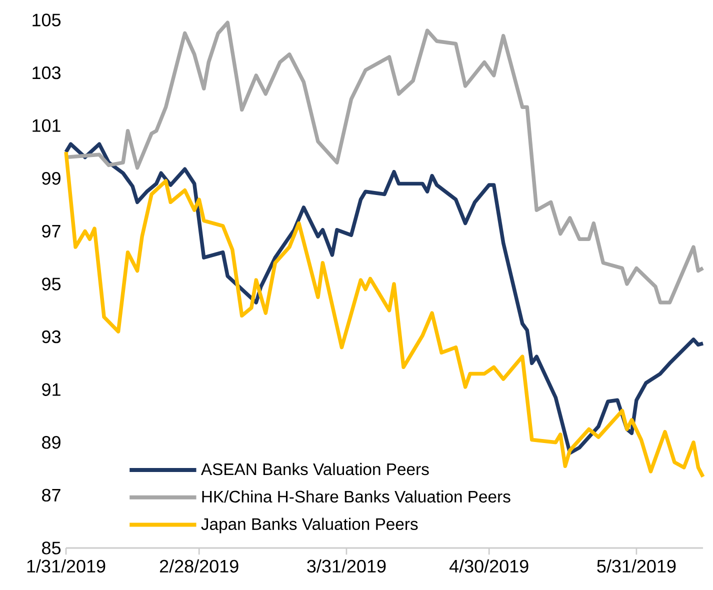  What do you see at coordinates (51, 284) in the screenshot?
I see `y-tick-label: 95` at bounding box center [51, 284].